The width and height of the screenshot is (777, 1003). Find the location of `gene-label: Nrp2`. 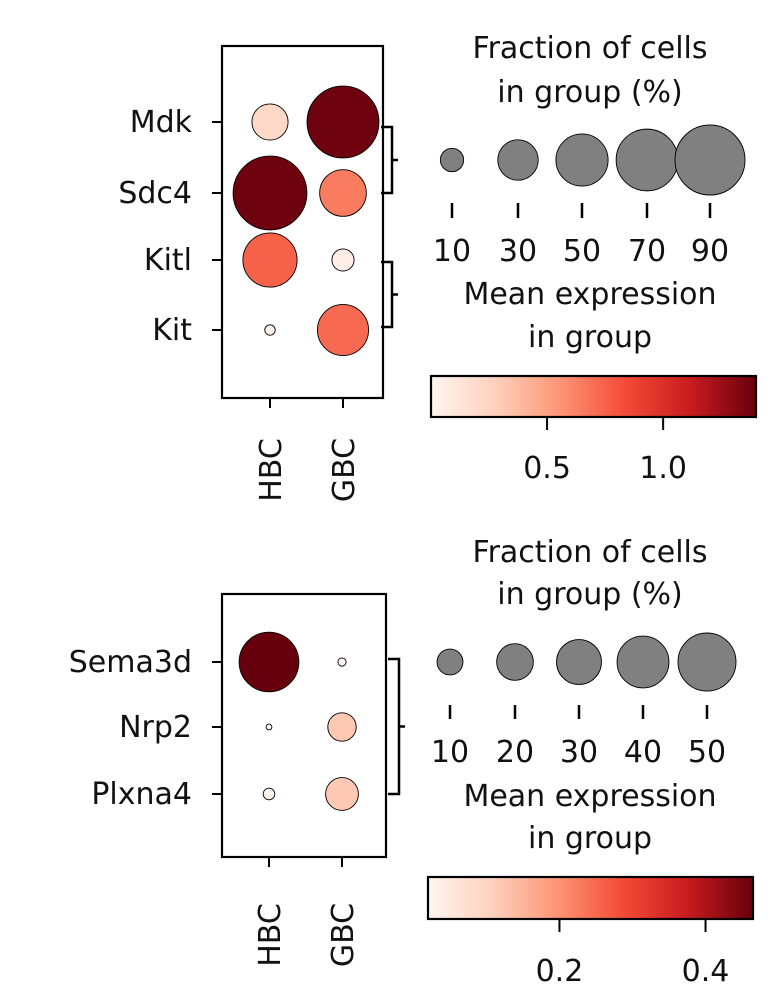

gene-label: Nrp2 is located at coordinates (155, 727).